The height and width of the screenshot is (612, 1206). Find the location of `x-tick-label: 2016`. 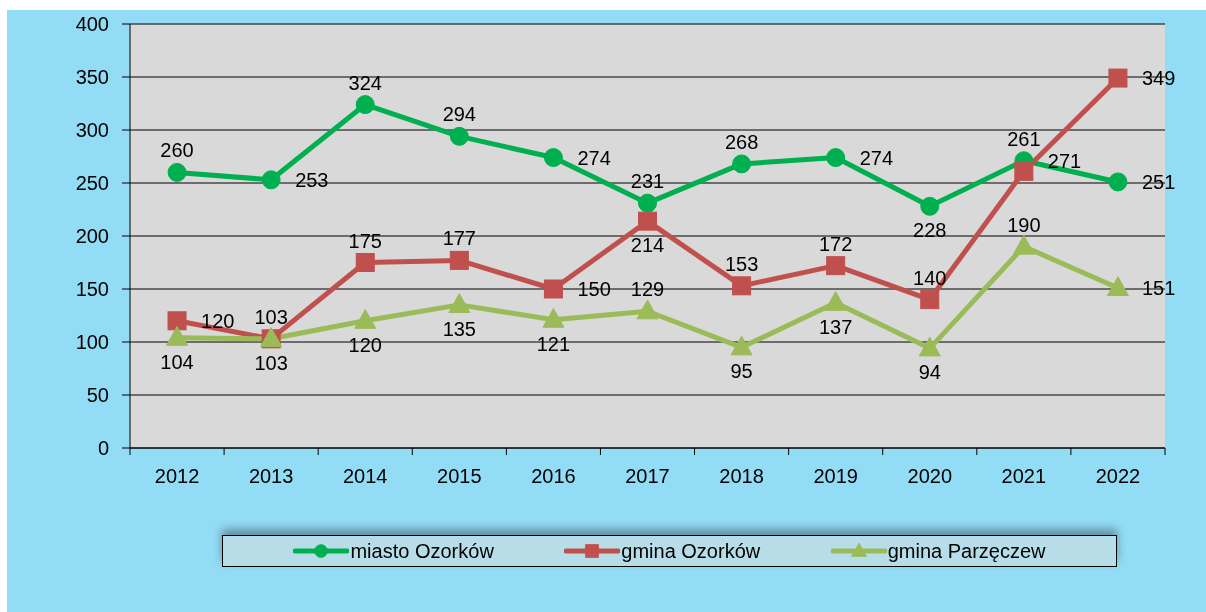

x-tick-label: 2016 is located at coordinates (553, 476).